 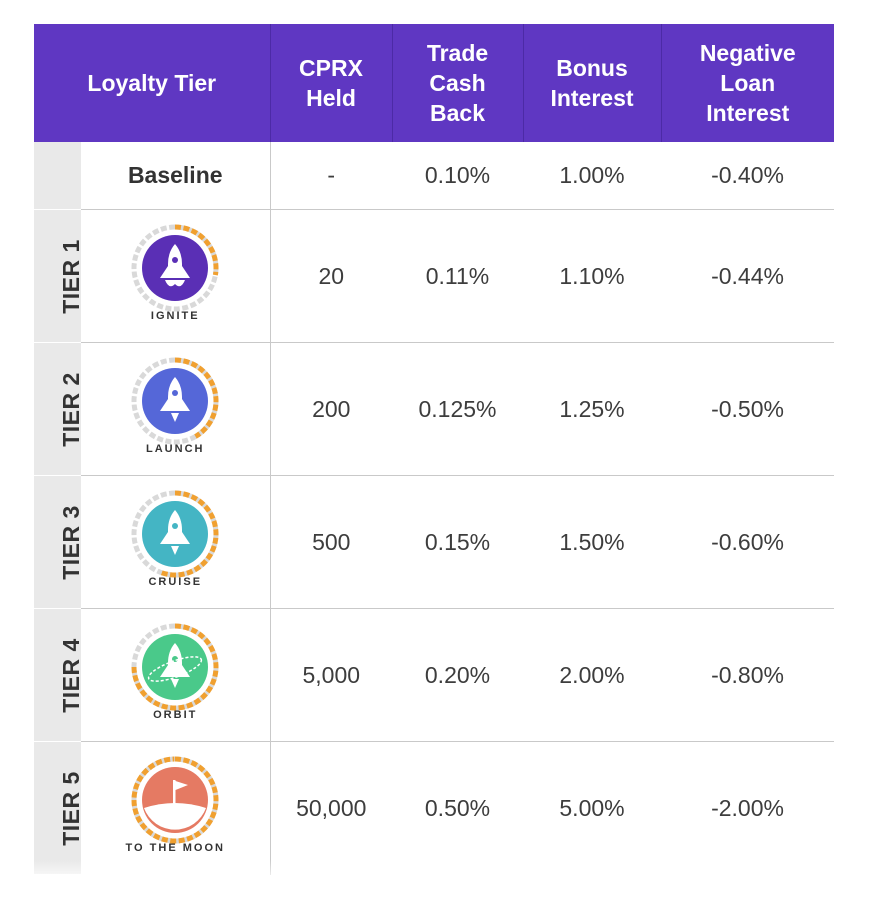 What do you see at coordinates (747, 409) in the screenshot?
I see `tier-loan: -0.50%` at bounding box center [747, 409].